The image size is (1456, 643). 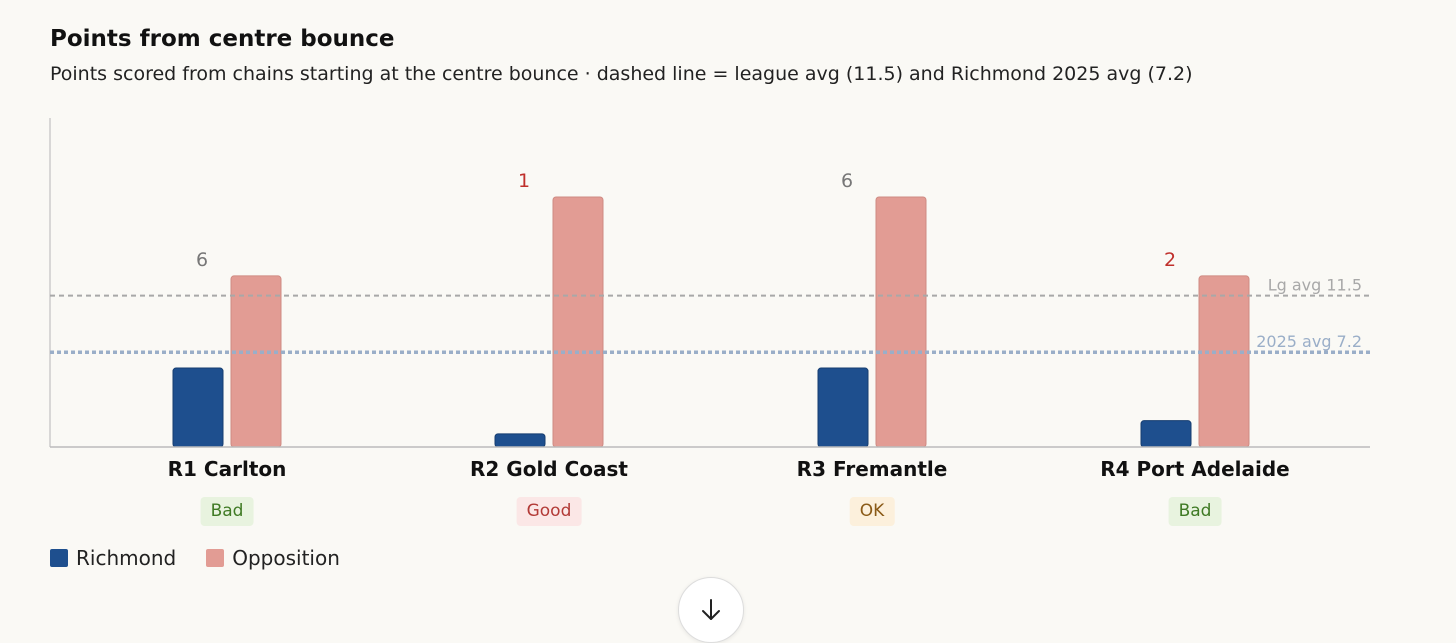 What do you see at coordinates (1195, 511) in the screenshot?
I see `rating-badge-4: Bad` at bounding box center [1195, 511].